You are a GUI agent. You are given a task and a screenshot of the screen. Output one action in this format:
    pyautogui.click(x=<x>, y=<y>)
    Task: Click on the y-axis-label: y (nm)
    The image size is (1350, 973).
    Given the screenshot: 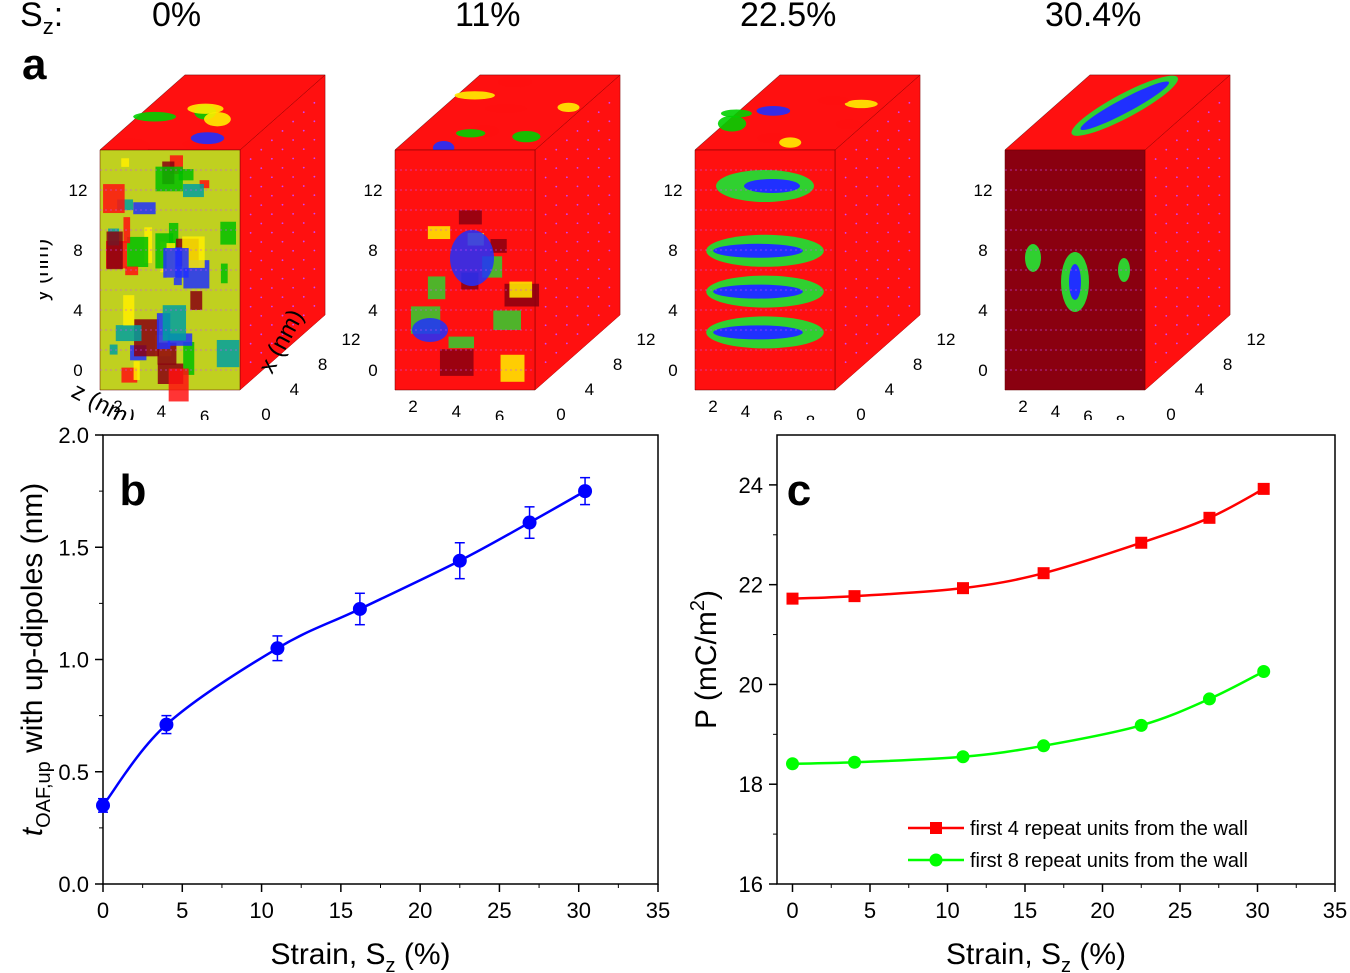 What is the action you would take?
    pyautogui.click(x=46, y=270)
    